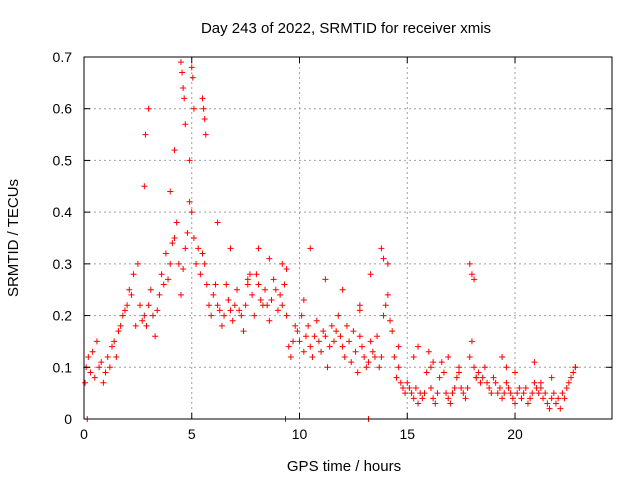 This screenshot has width=640, height=480. What do you see at coordinates (192, 434) in the screenshot?
I see `x-tick-label: 5` at bounding box center [192, 434].